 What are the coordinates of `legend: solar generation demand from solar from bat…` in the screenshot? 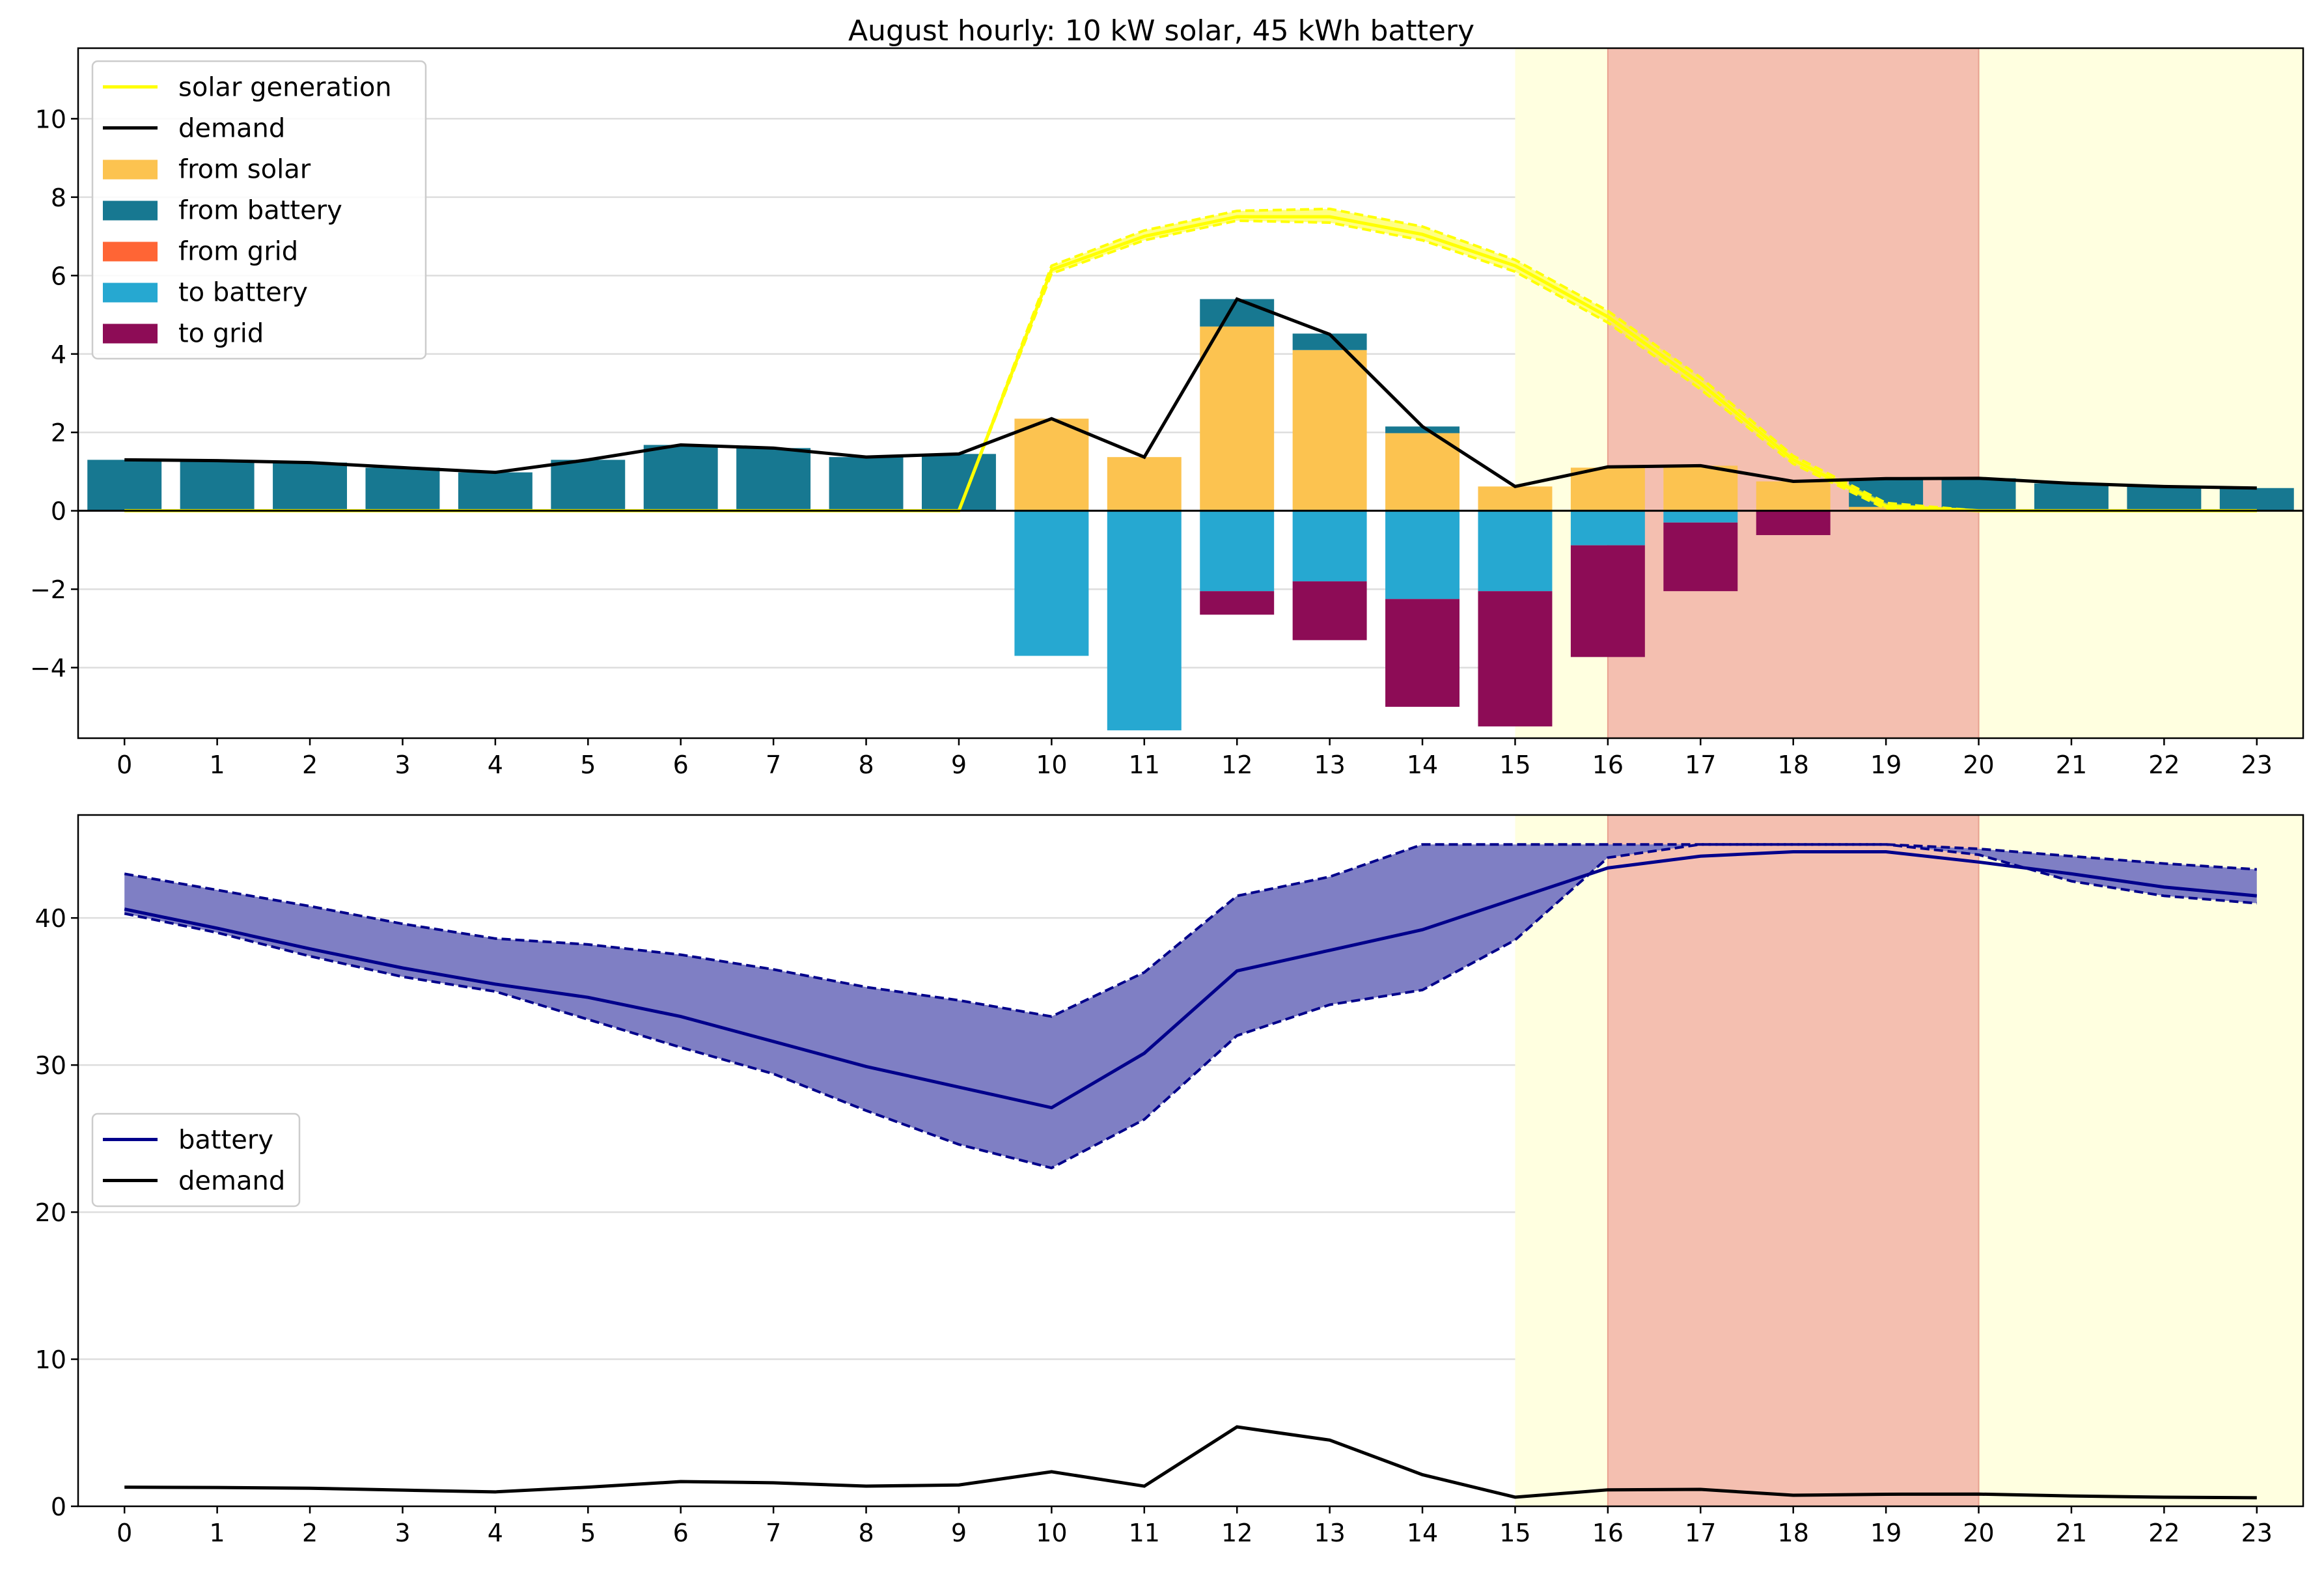 It's located at (259, 210).